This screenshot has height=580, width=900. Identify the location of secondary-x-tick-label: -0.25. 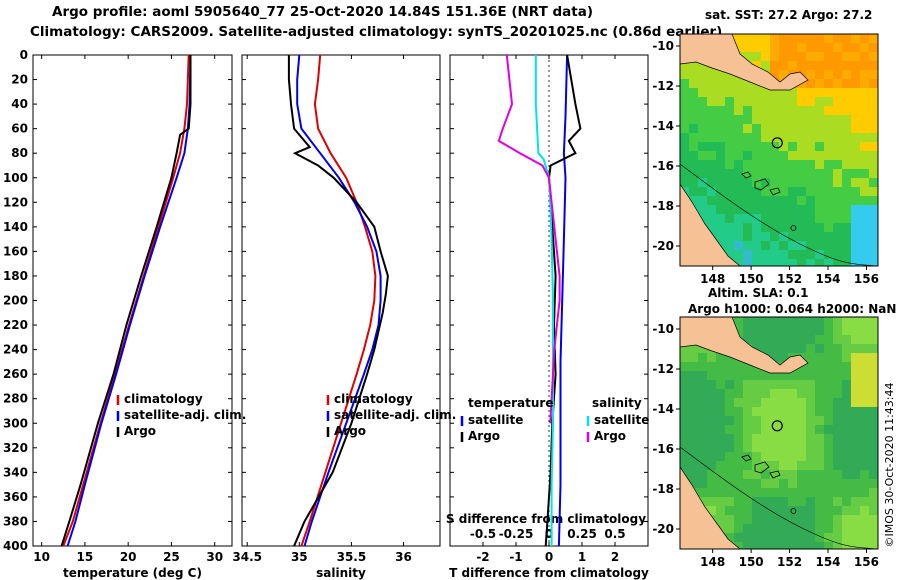
(516, 534).